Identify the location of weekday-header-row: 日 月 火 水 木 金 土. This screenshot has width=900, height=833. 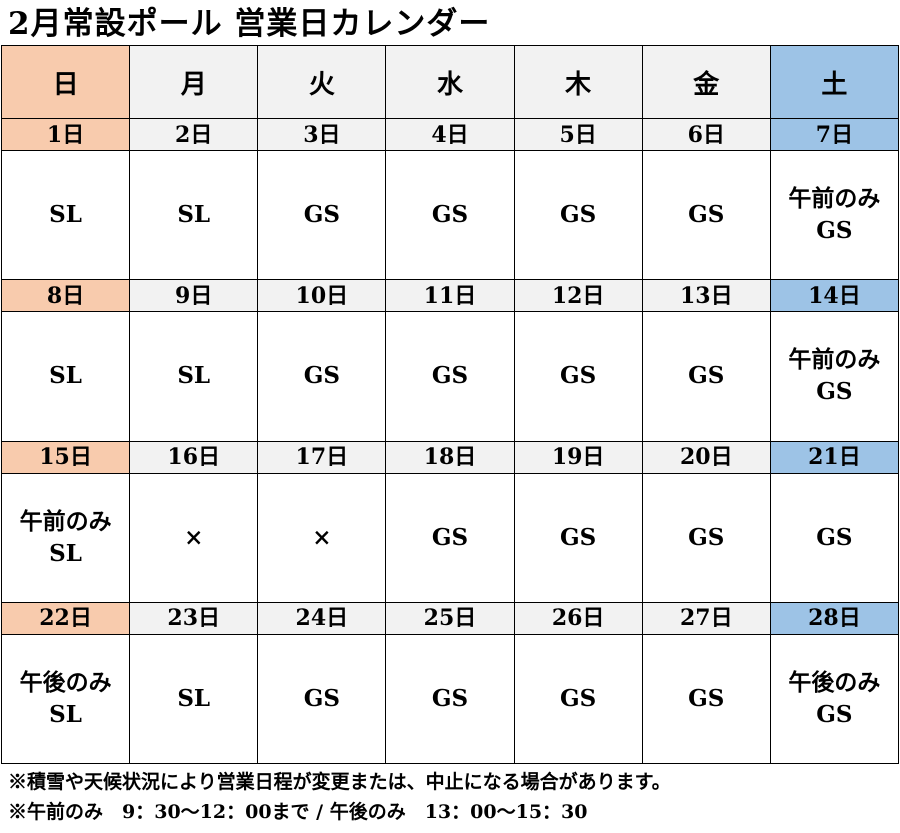
(450, 82).